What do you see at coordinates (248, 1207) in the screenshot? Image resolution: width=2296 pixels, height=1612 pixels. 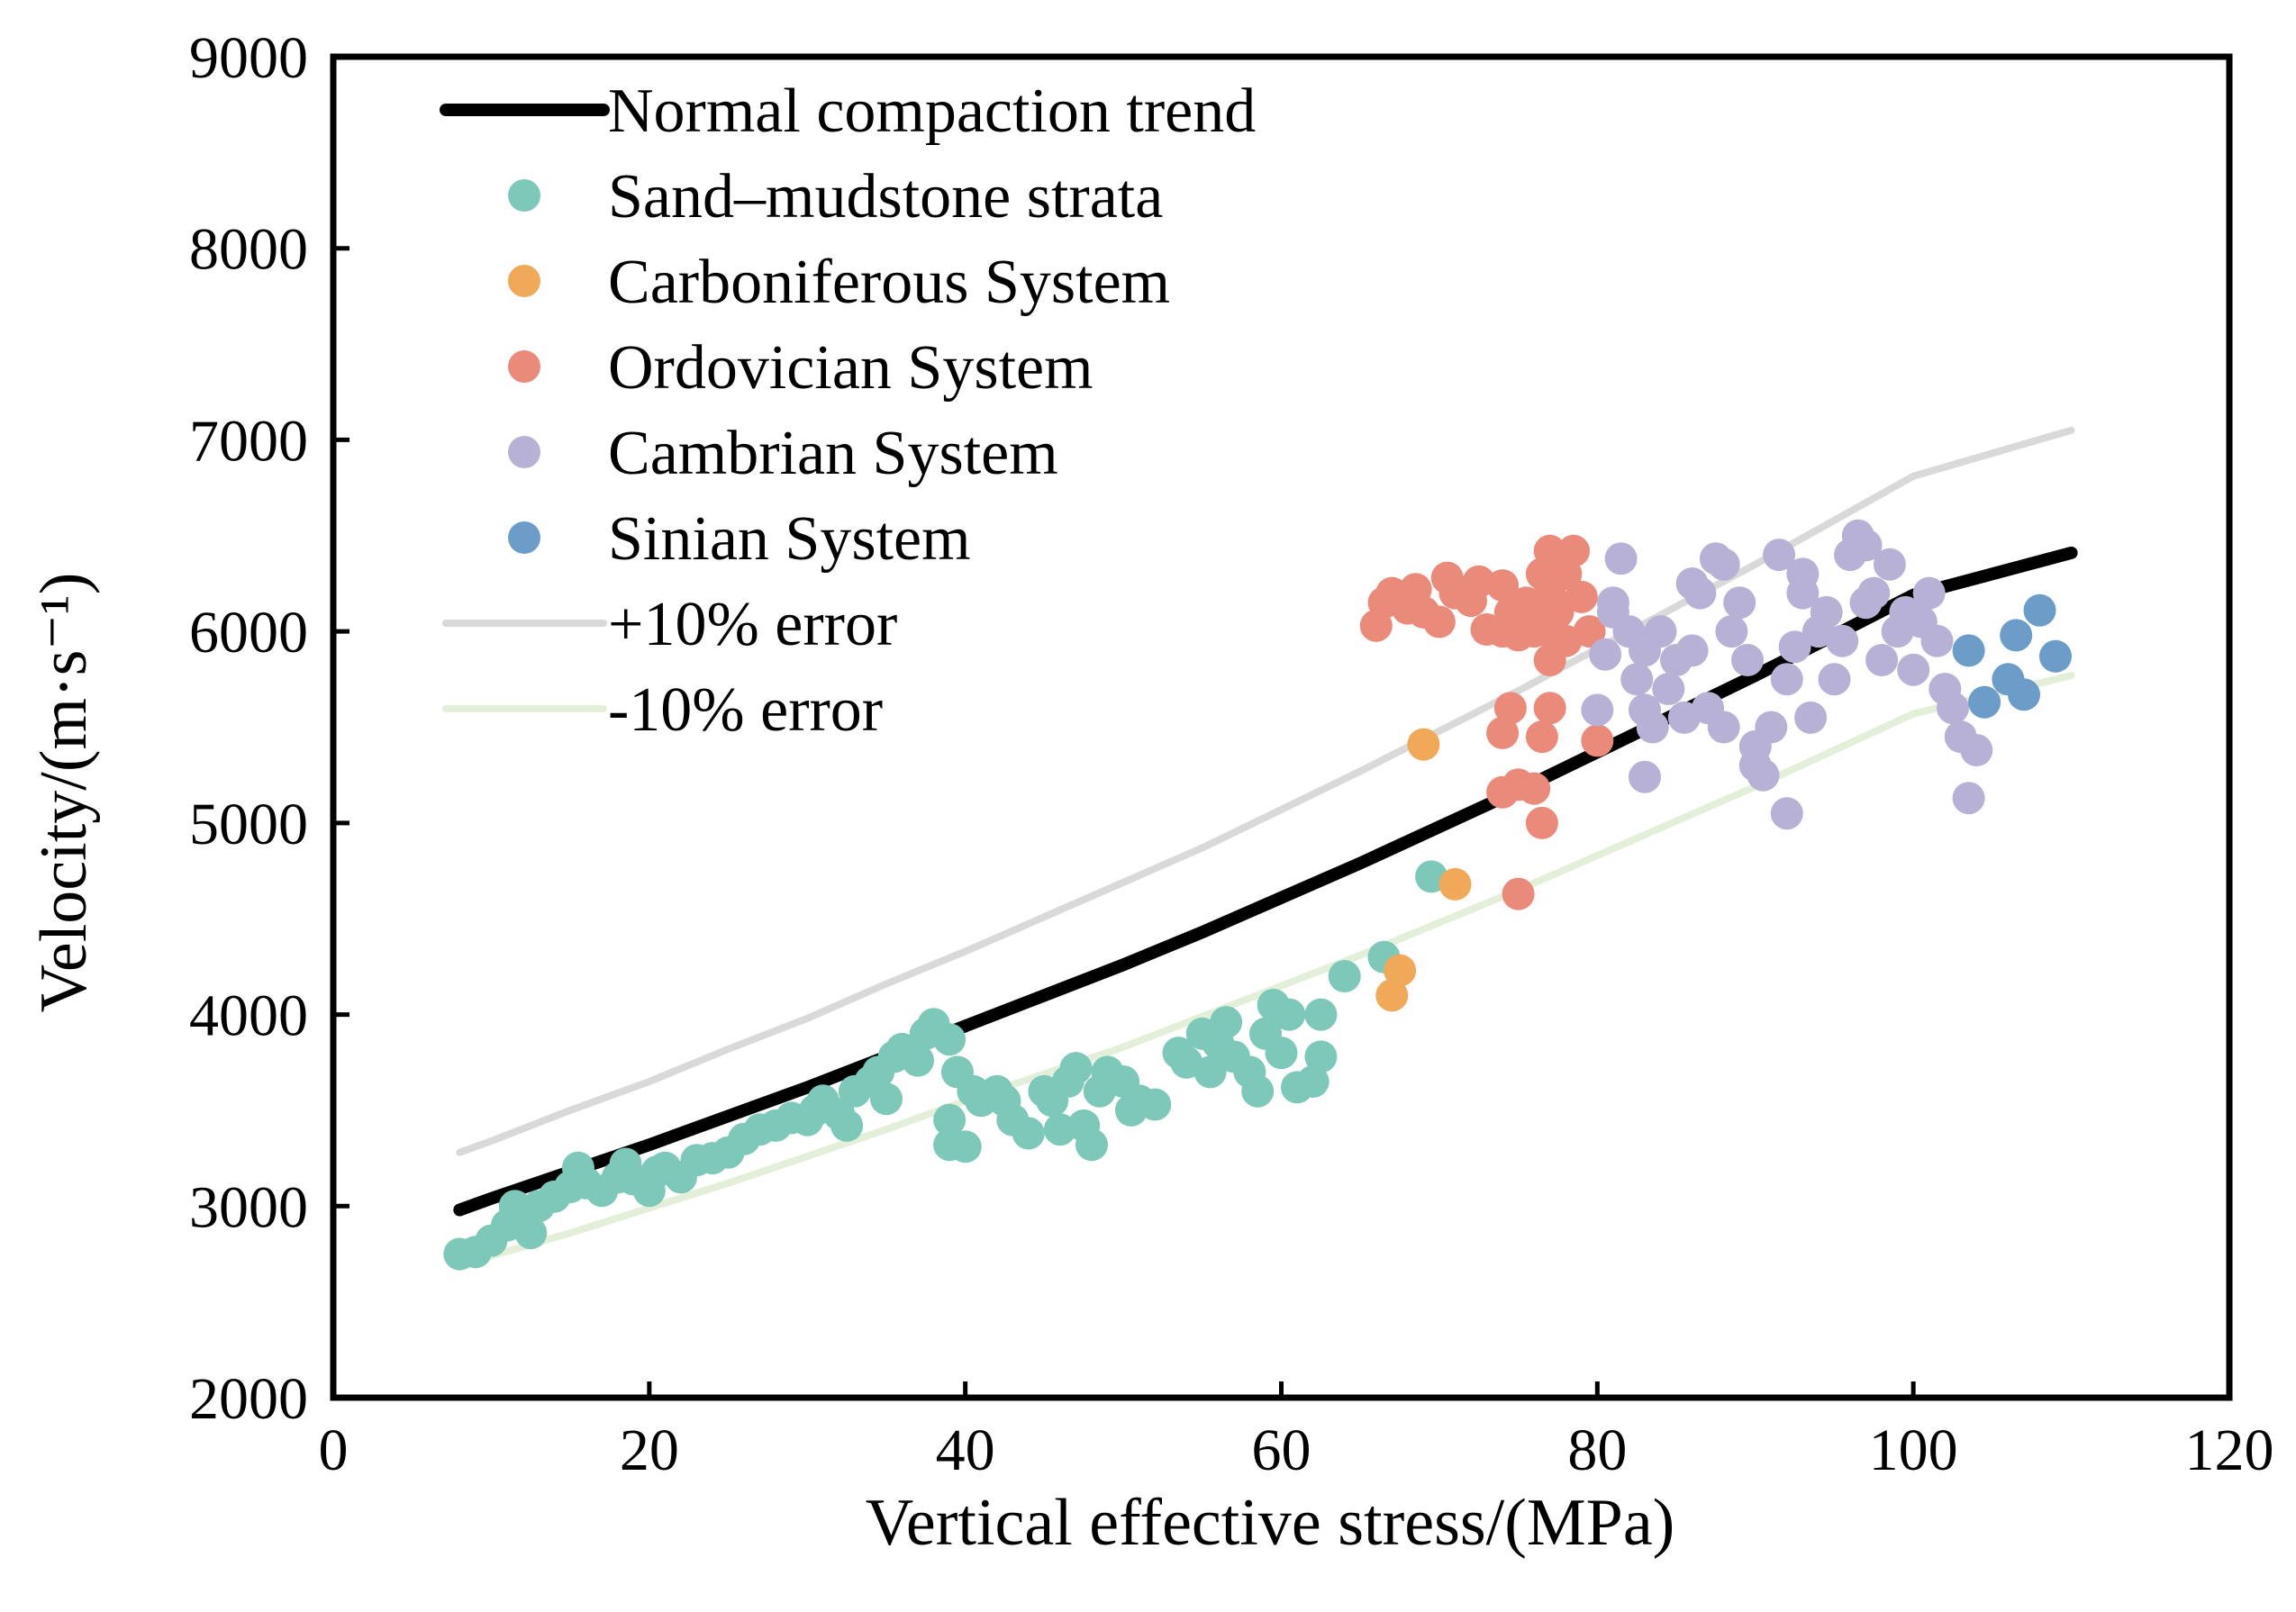 I see `y-tick-label: 3000` at bounding box center [248, 1207].